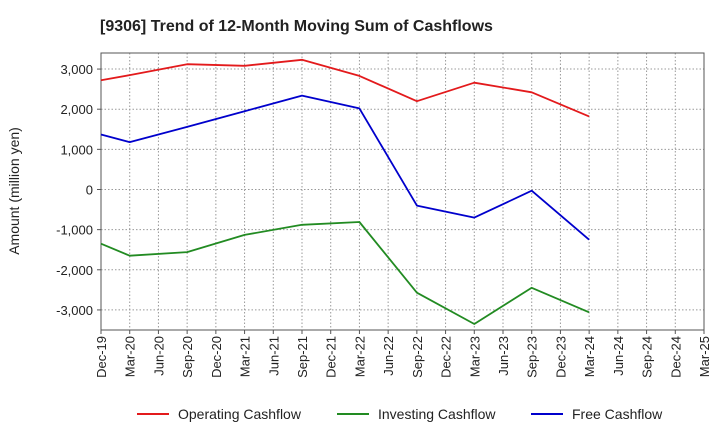 The height and width of the screenshot is (440, 720). What do you see at coordinates (89, 189) in the screenshot?
I see `y-tick-label: 0` at bounding box center [89, 189].